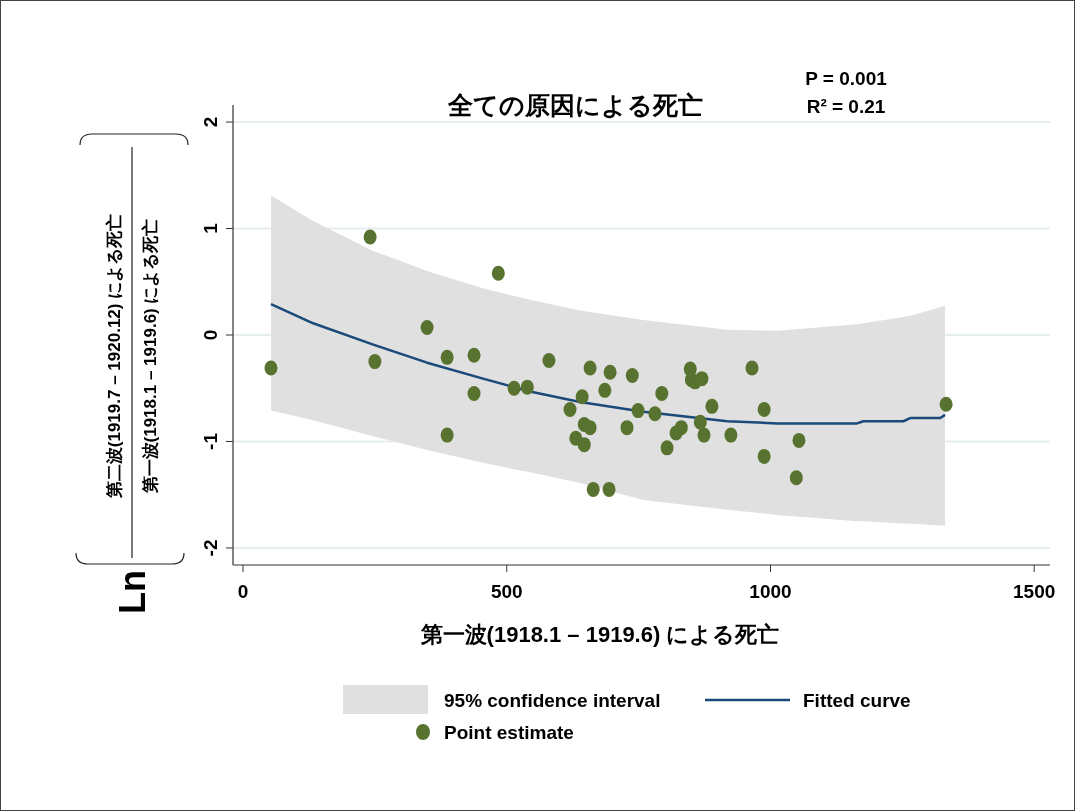 This screenshot has height=811, width=1075. Describe the element at coordinates (770, 591) in the screenshot. I see `x-tick-label: 1000` at that location.